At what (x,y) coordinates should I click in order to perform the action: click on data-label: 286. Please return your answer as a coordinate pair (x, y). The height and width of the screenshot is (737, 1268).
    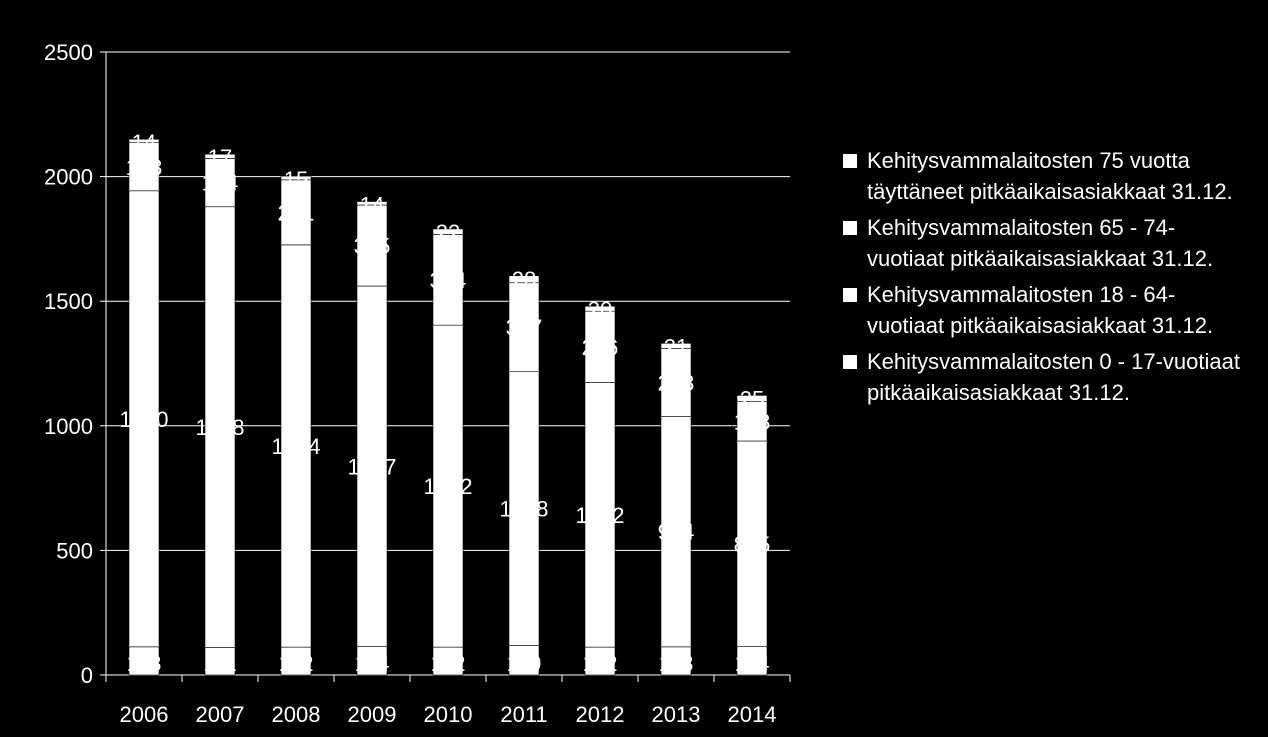
    Looking at the image, I should click on (600, 347).